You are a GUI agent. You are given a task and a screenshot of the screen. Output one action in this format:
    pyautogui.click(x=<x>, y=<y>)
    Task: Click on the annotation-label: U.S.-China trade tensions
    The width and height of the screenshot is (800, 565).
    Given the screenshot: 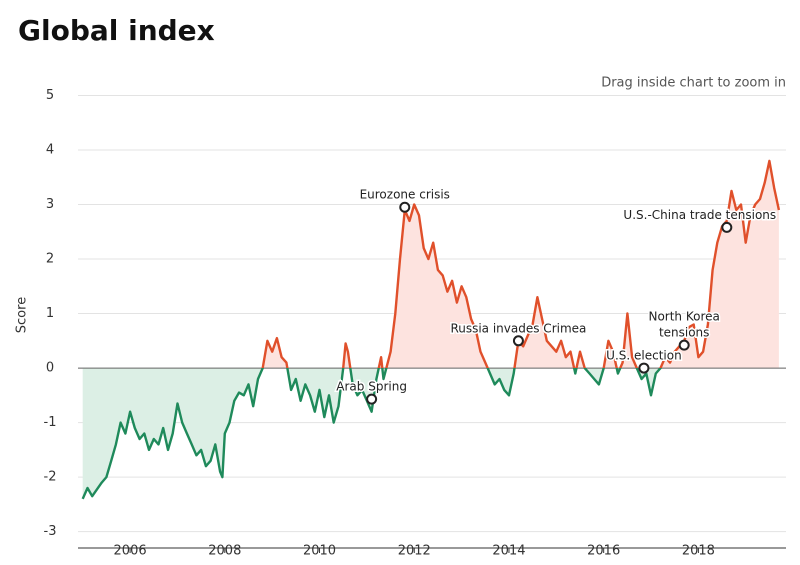 What is the action you would take?
    pyautogui.click(x=699, y=215)
    